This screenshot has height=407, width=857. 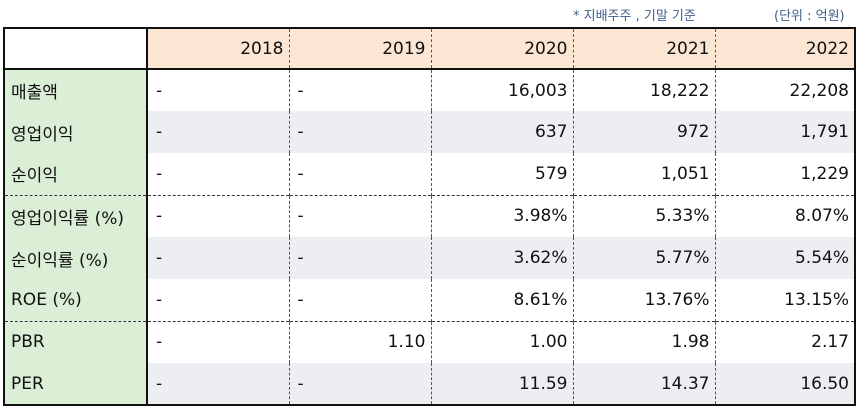 I want to click on cell-operating-margin-2020: 3.98%, so click(x=501, y=215).